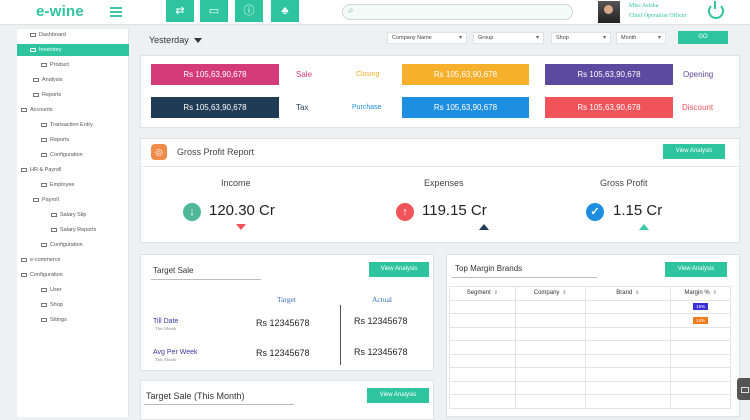 This screenshot has width=750, height=420. What do you see at coordinates (37, 110) in the screenshot?
I see `sidebar-item-accounts: Accounts` at bounding box center [37, 110].